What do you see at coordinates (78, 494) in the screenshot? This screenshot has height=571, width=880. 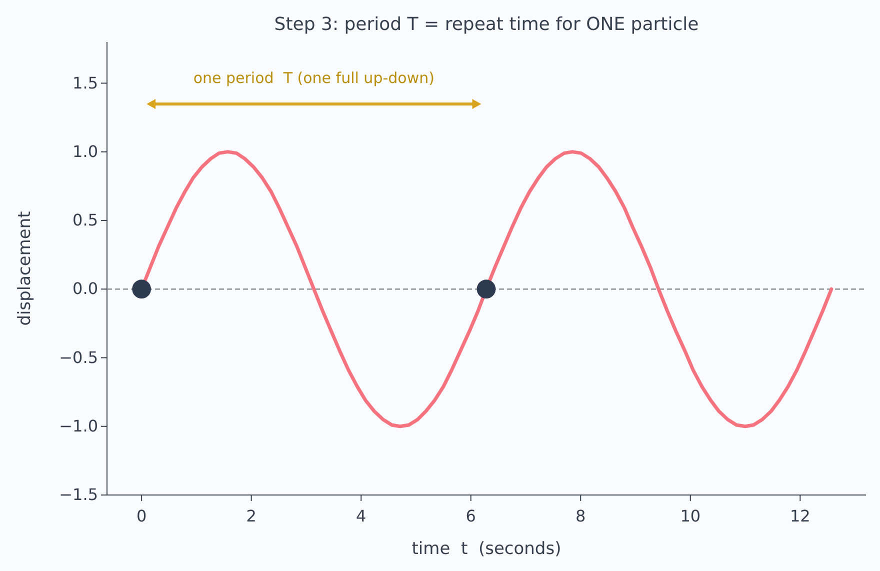 I see `y-tick-label: −1.5` at bounding box center [78, 494].